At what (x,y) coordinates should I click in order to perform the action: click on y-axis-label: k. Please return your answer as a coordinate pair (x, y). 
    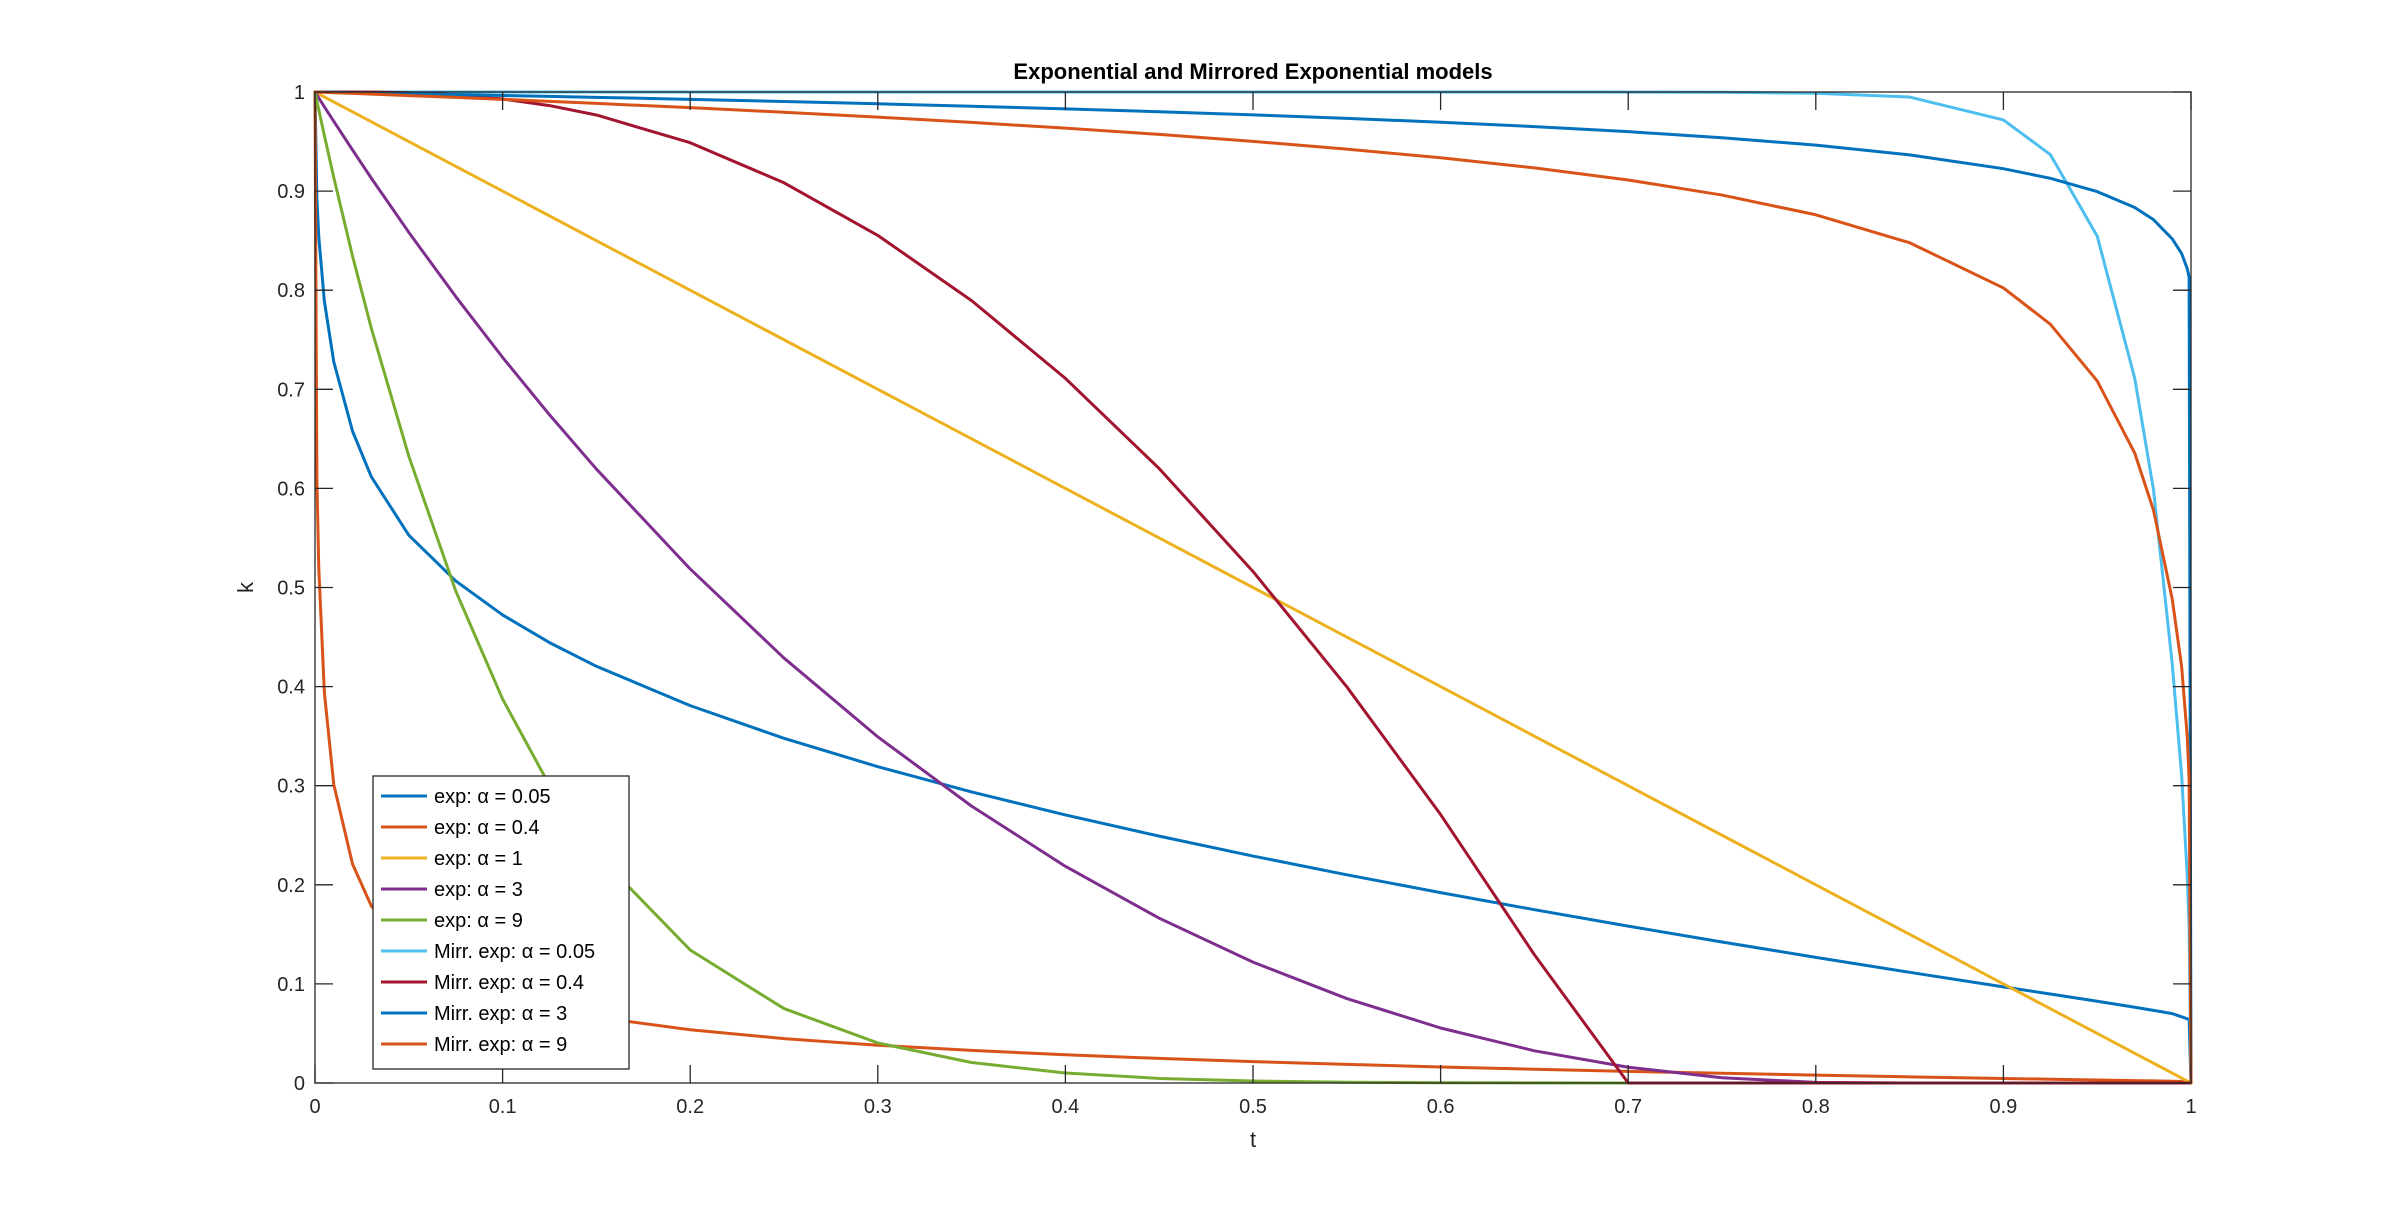
    Looking at the image, I should click on (245, 587).